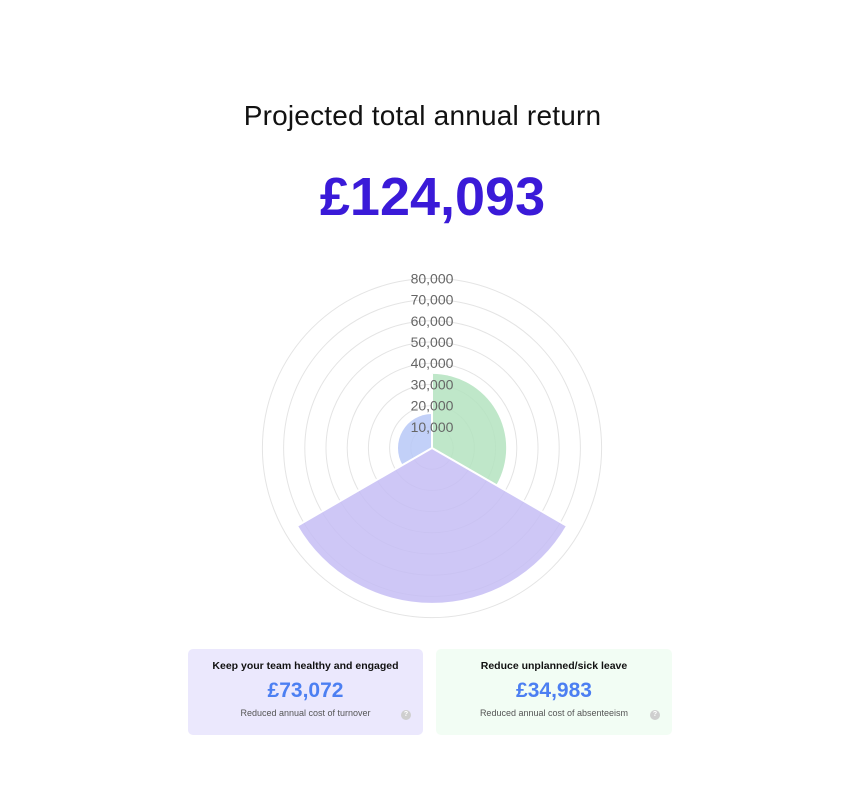  Describe the element at coordinates (432, 197) in the screenshot. I see `total-return-value: £124,093` at that location.